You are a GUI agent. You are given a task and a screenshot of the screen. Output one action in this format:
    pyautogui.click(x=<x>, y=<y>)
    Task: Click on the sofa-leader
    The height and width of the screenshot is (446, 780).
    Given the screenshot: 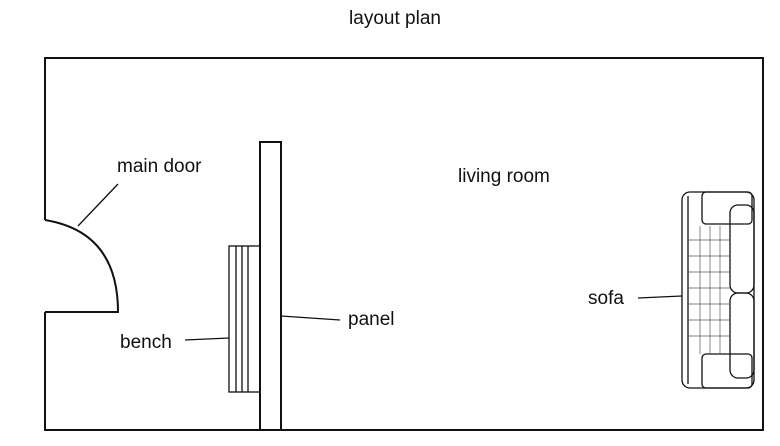 What is the action you would take?
    pyautogui.click(x=660, y=297)
    